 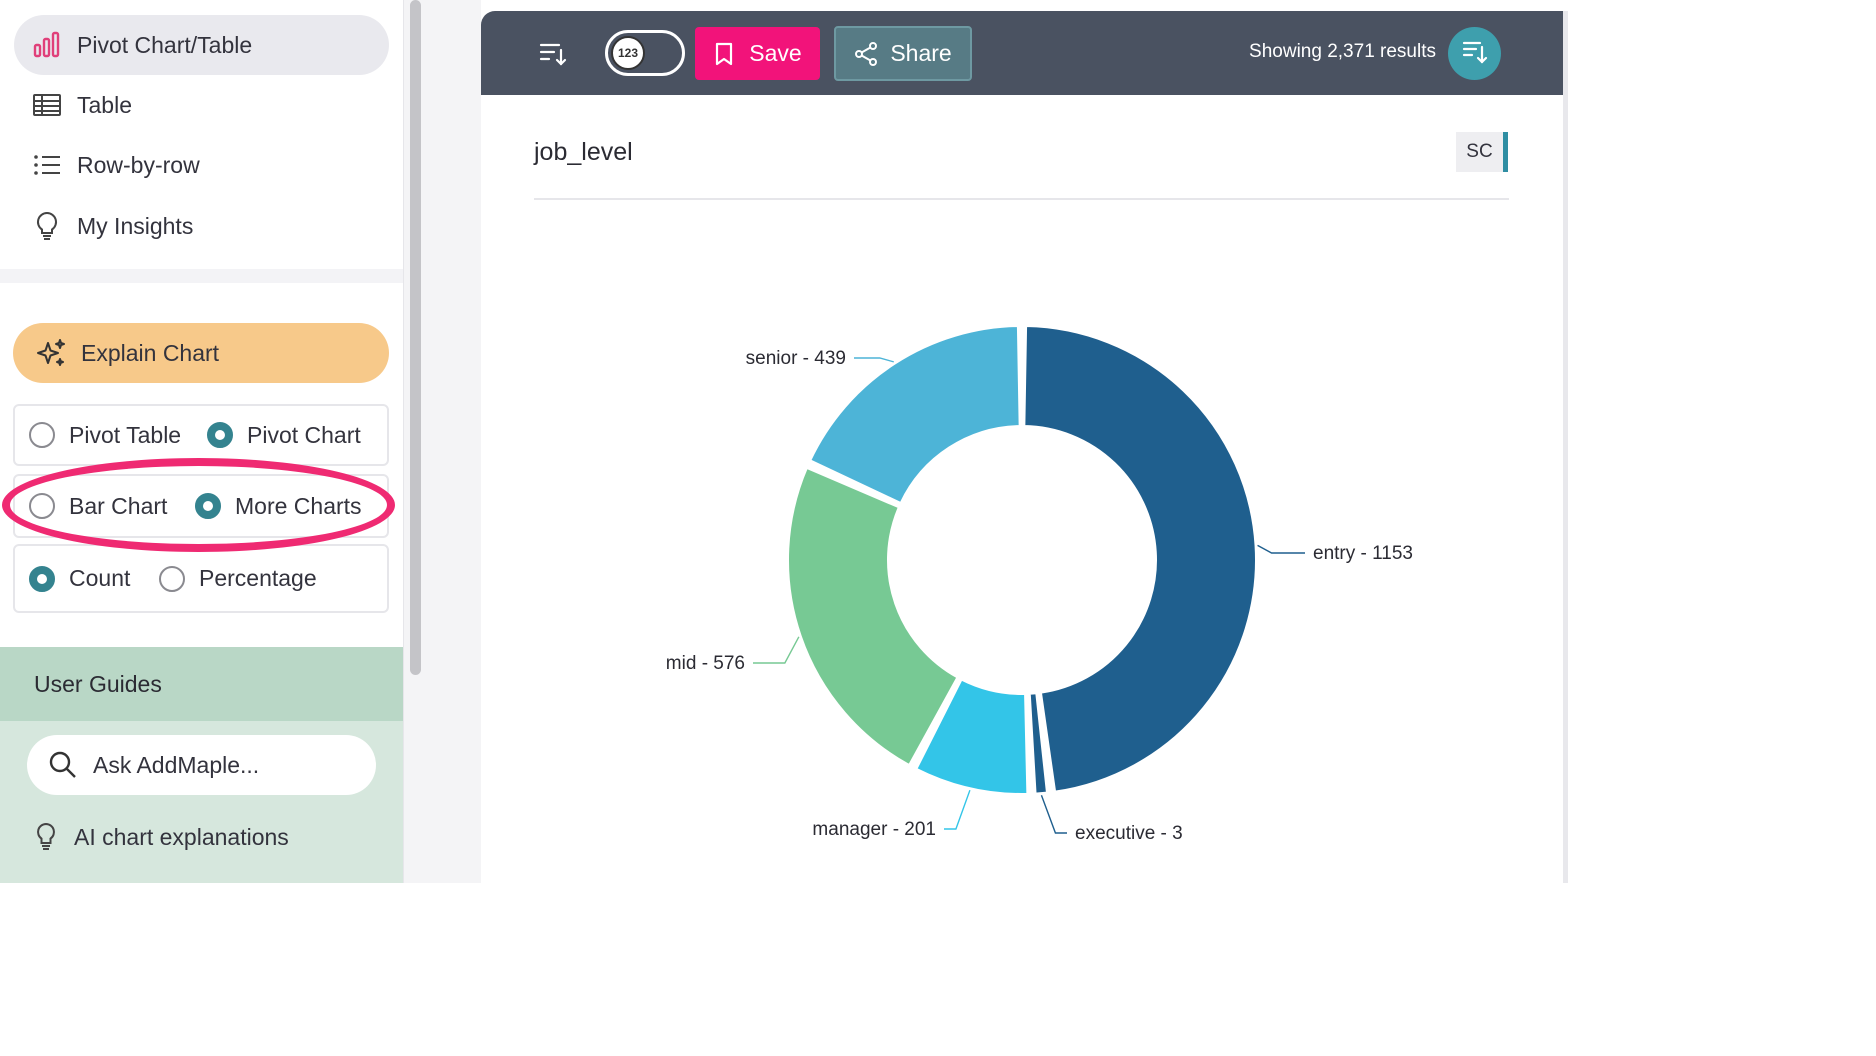 I want to click on radio-label: Pivot Table, so click(x=125, y=434).